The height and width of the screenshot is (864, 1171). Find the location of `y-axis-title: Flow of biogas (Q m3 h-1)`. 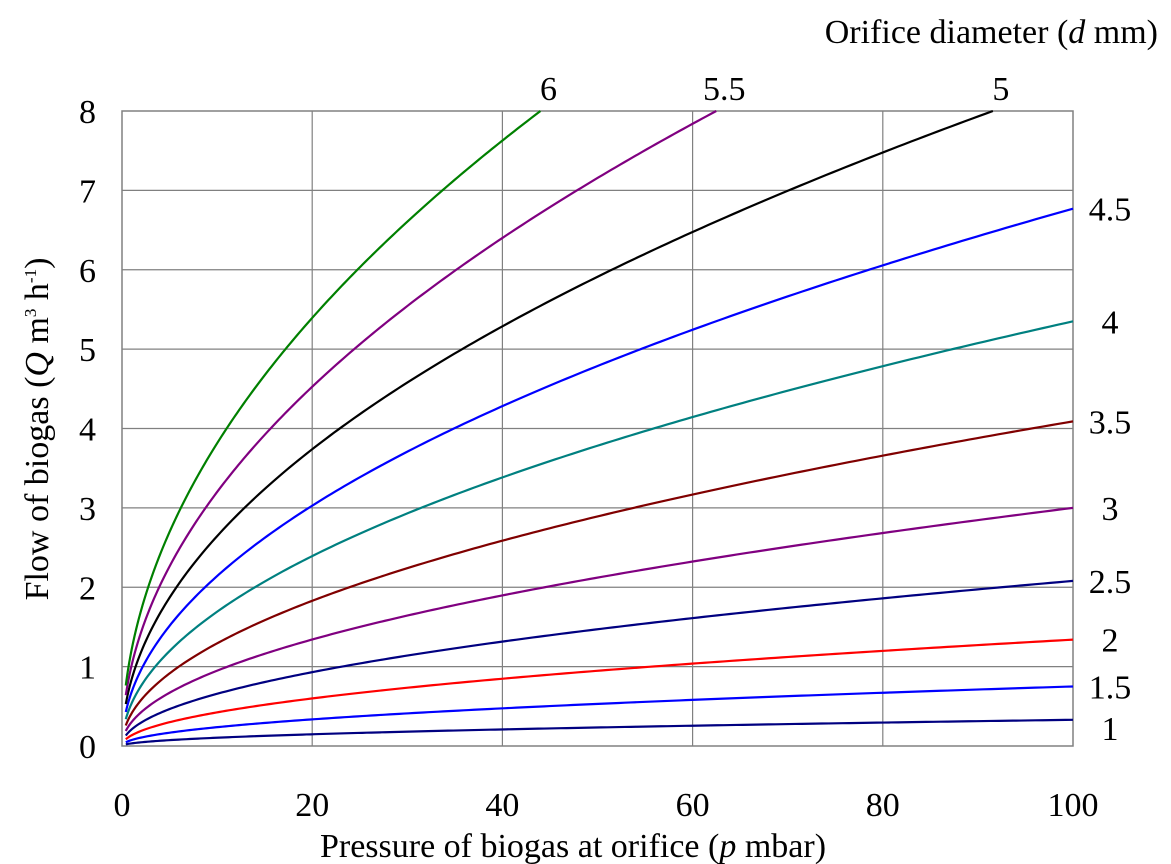

y-axis-title: Flow of biogas (Q m3 h-1) is located at coordinates (37, 429).